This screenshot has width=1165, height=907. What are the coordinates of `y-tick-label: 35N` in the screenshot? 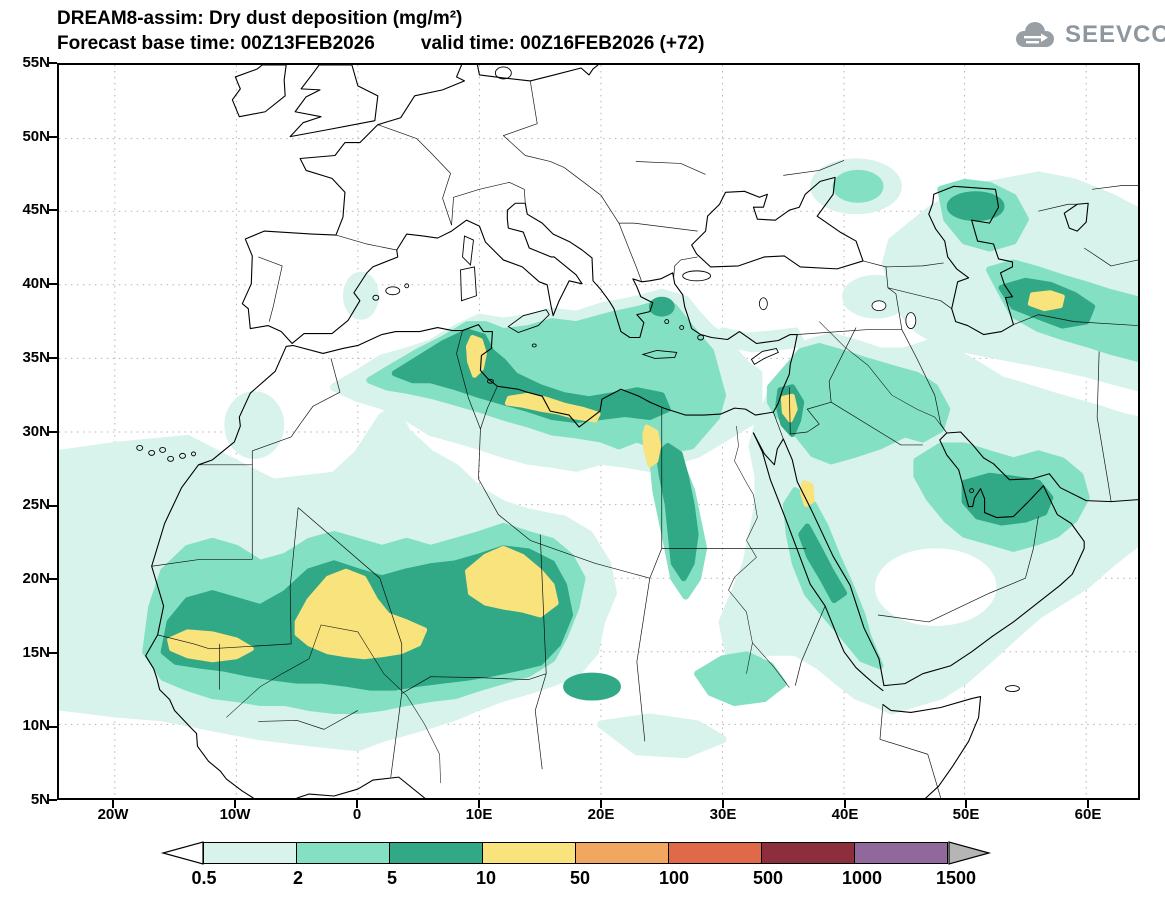 It's located at (36, 357).